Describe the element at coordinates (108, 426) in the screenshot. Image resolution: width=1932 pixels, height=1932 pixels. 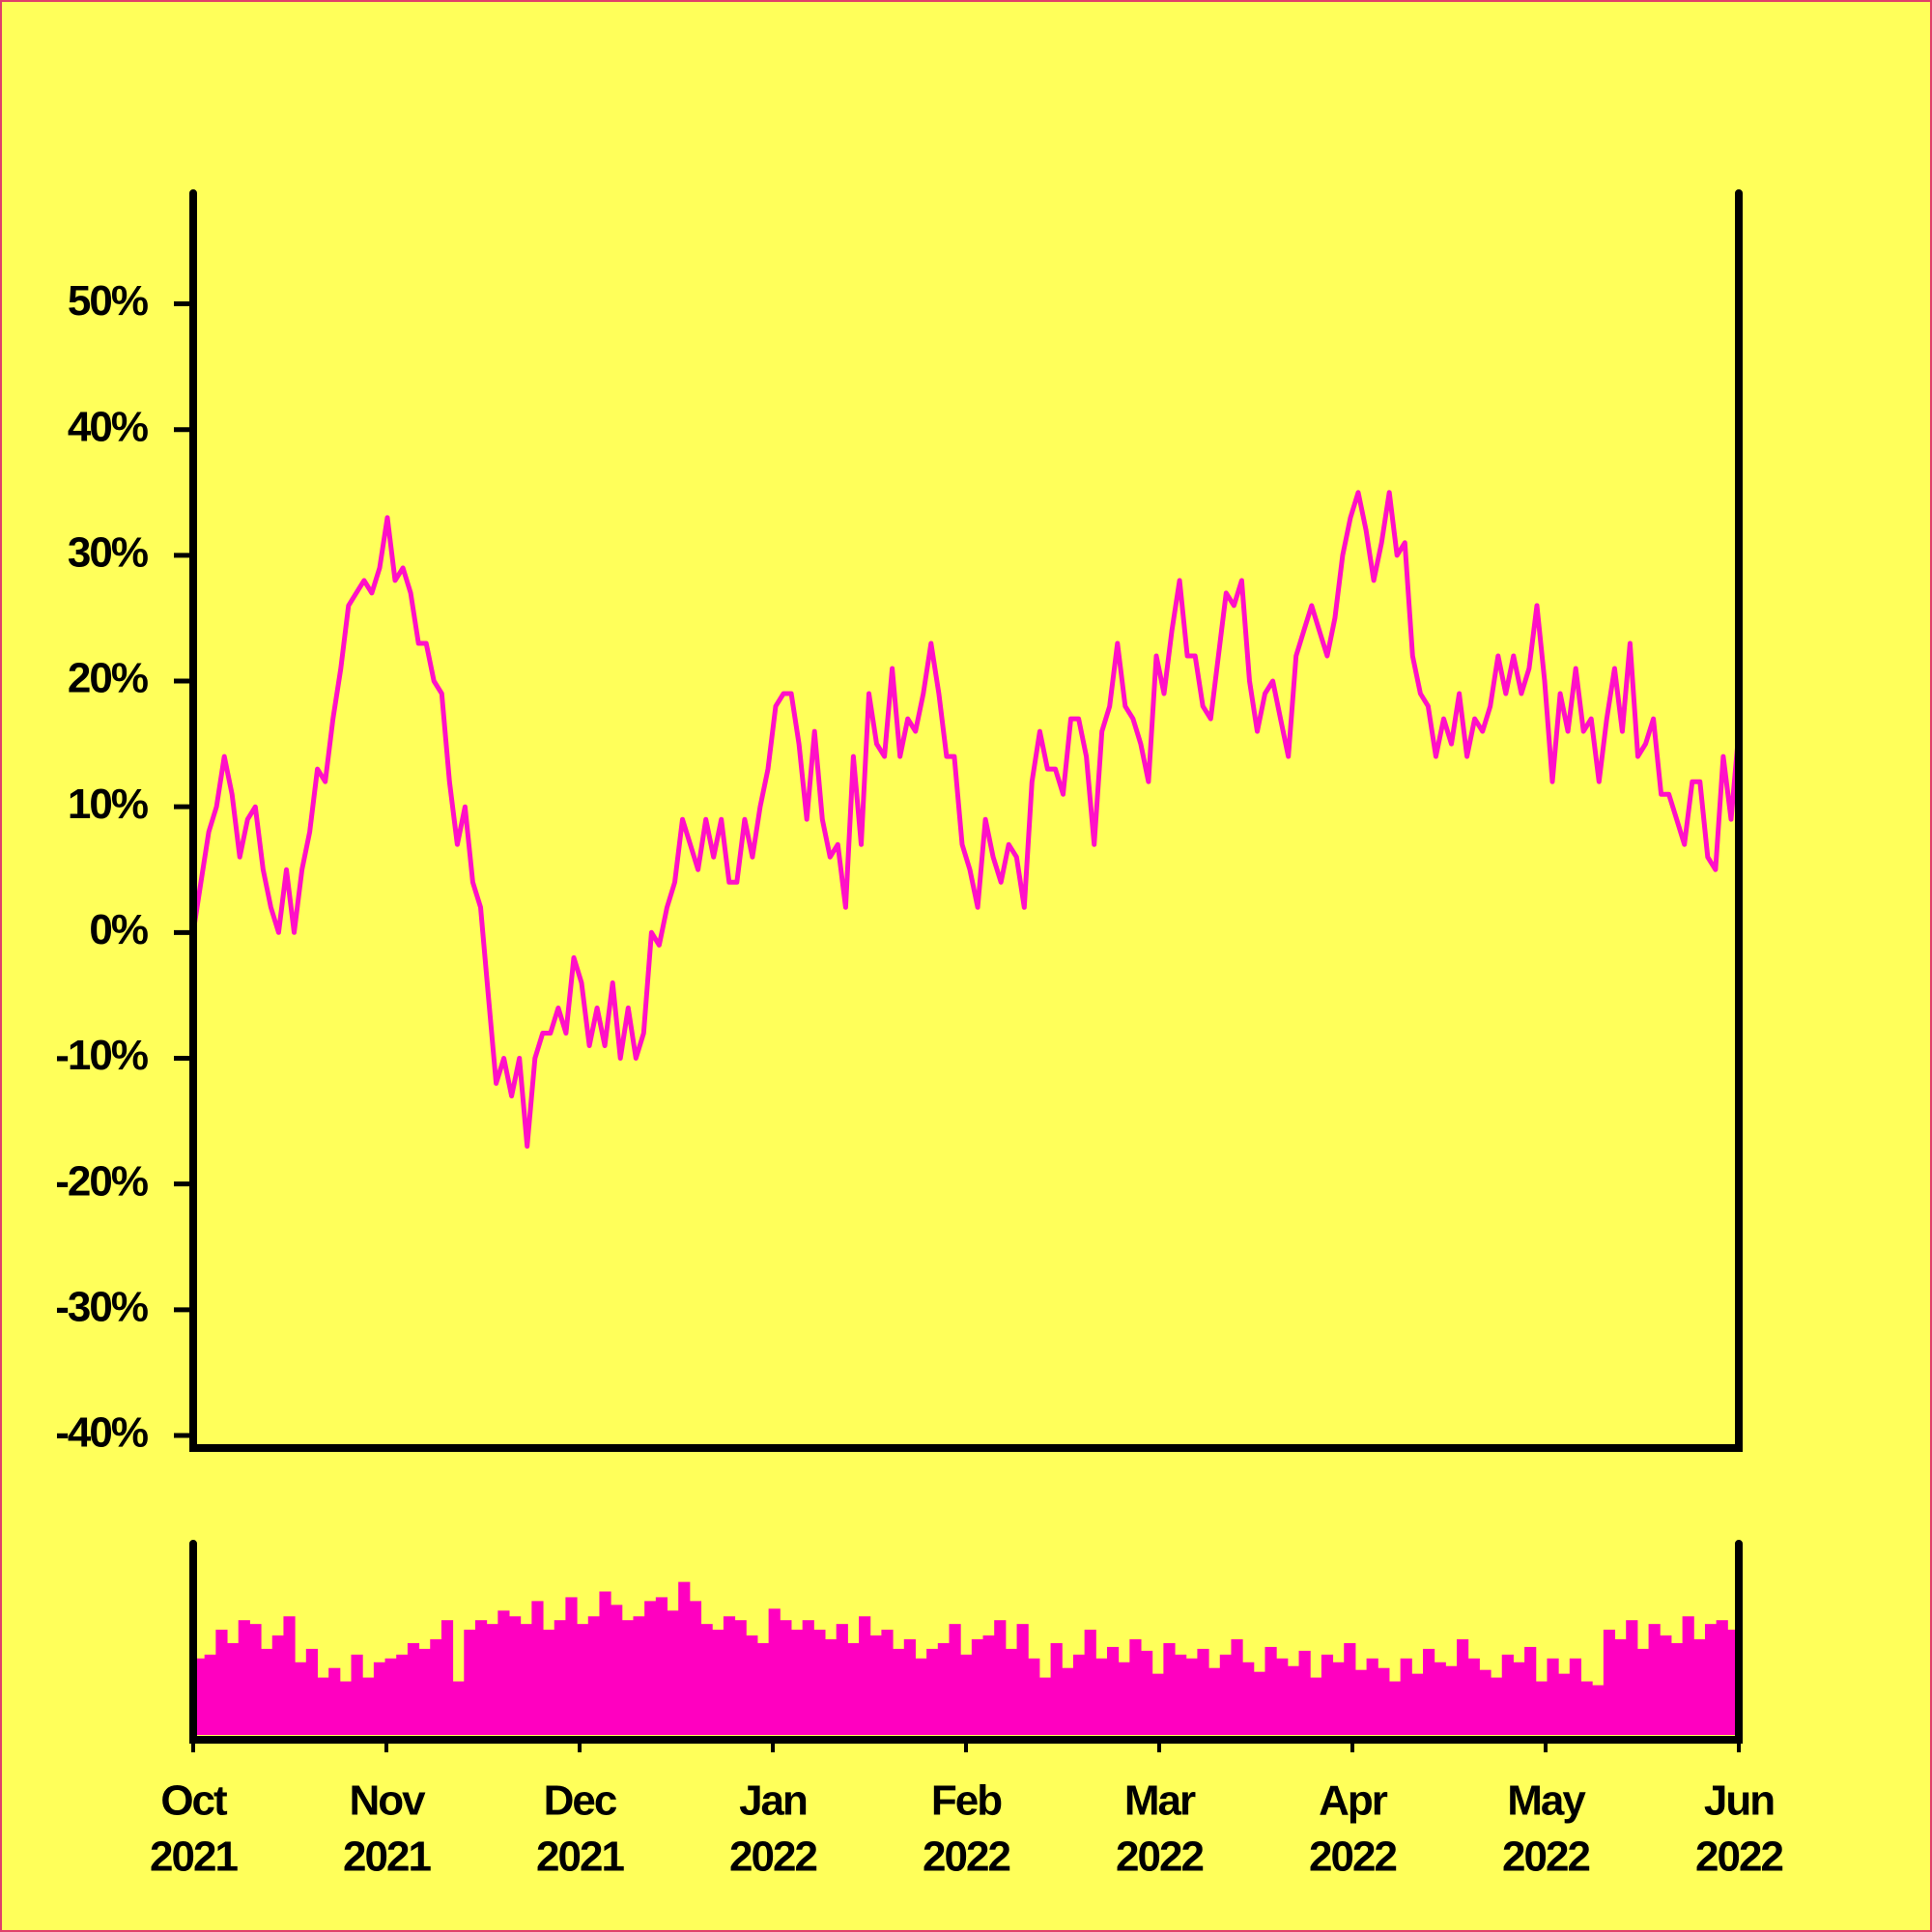
I see `y-tick-label: 40%` at that location.